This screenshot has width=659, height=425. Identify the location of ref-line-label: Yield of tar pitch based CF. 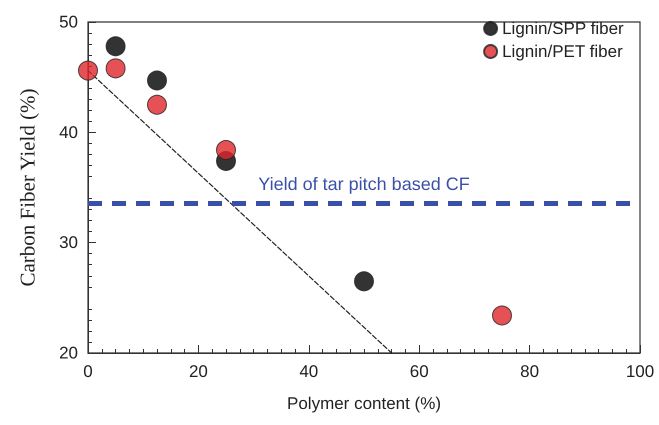
(364, 184).